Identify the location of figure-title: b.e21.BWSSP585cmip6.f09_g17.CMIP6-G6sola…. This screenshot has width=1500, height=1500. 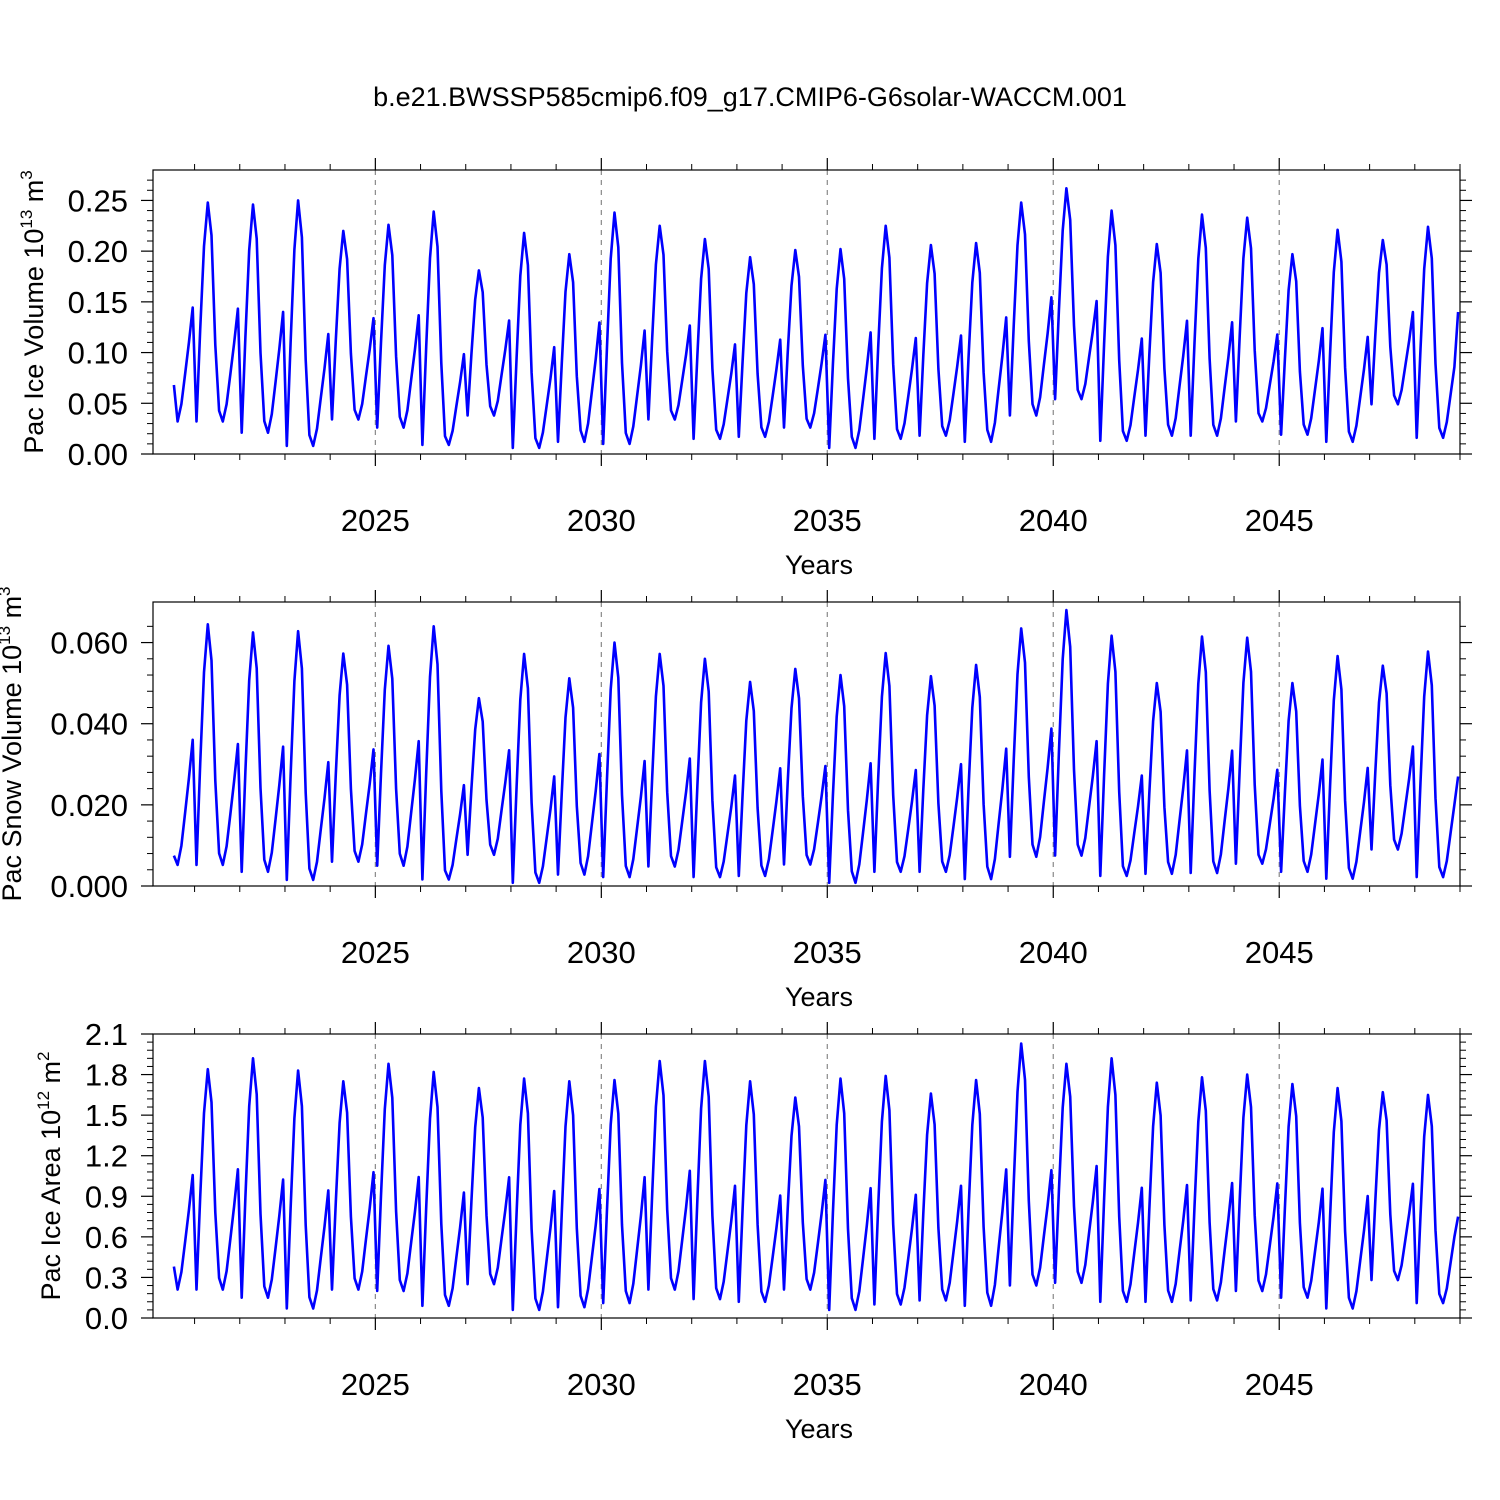
(750, 97).